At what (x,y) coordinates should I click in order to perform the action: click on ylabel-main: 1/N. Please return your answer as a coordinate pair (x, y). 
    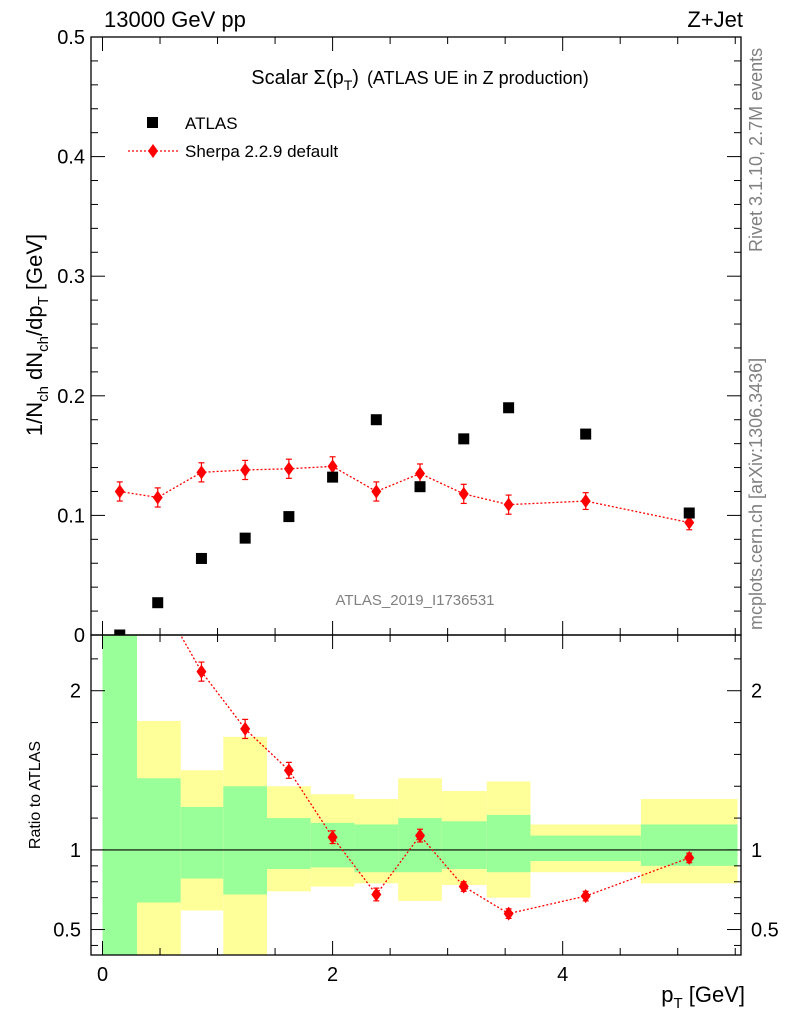
    Looking at the image, I should click on (34, 419).